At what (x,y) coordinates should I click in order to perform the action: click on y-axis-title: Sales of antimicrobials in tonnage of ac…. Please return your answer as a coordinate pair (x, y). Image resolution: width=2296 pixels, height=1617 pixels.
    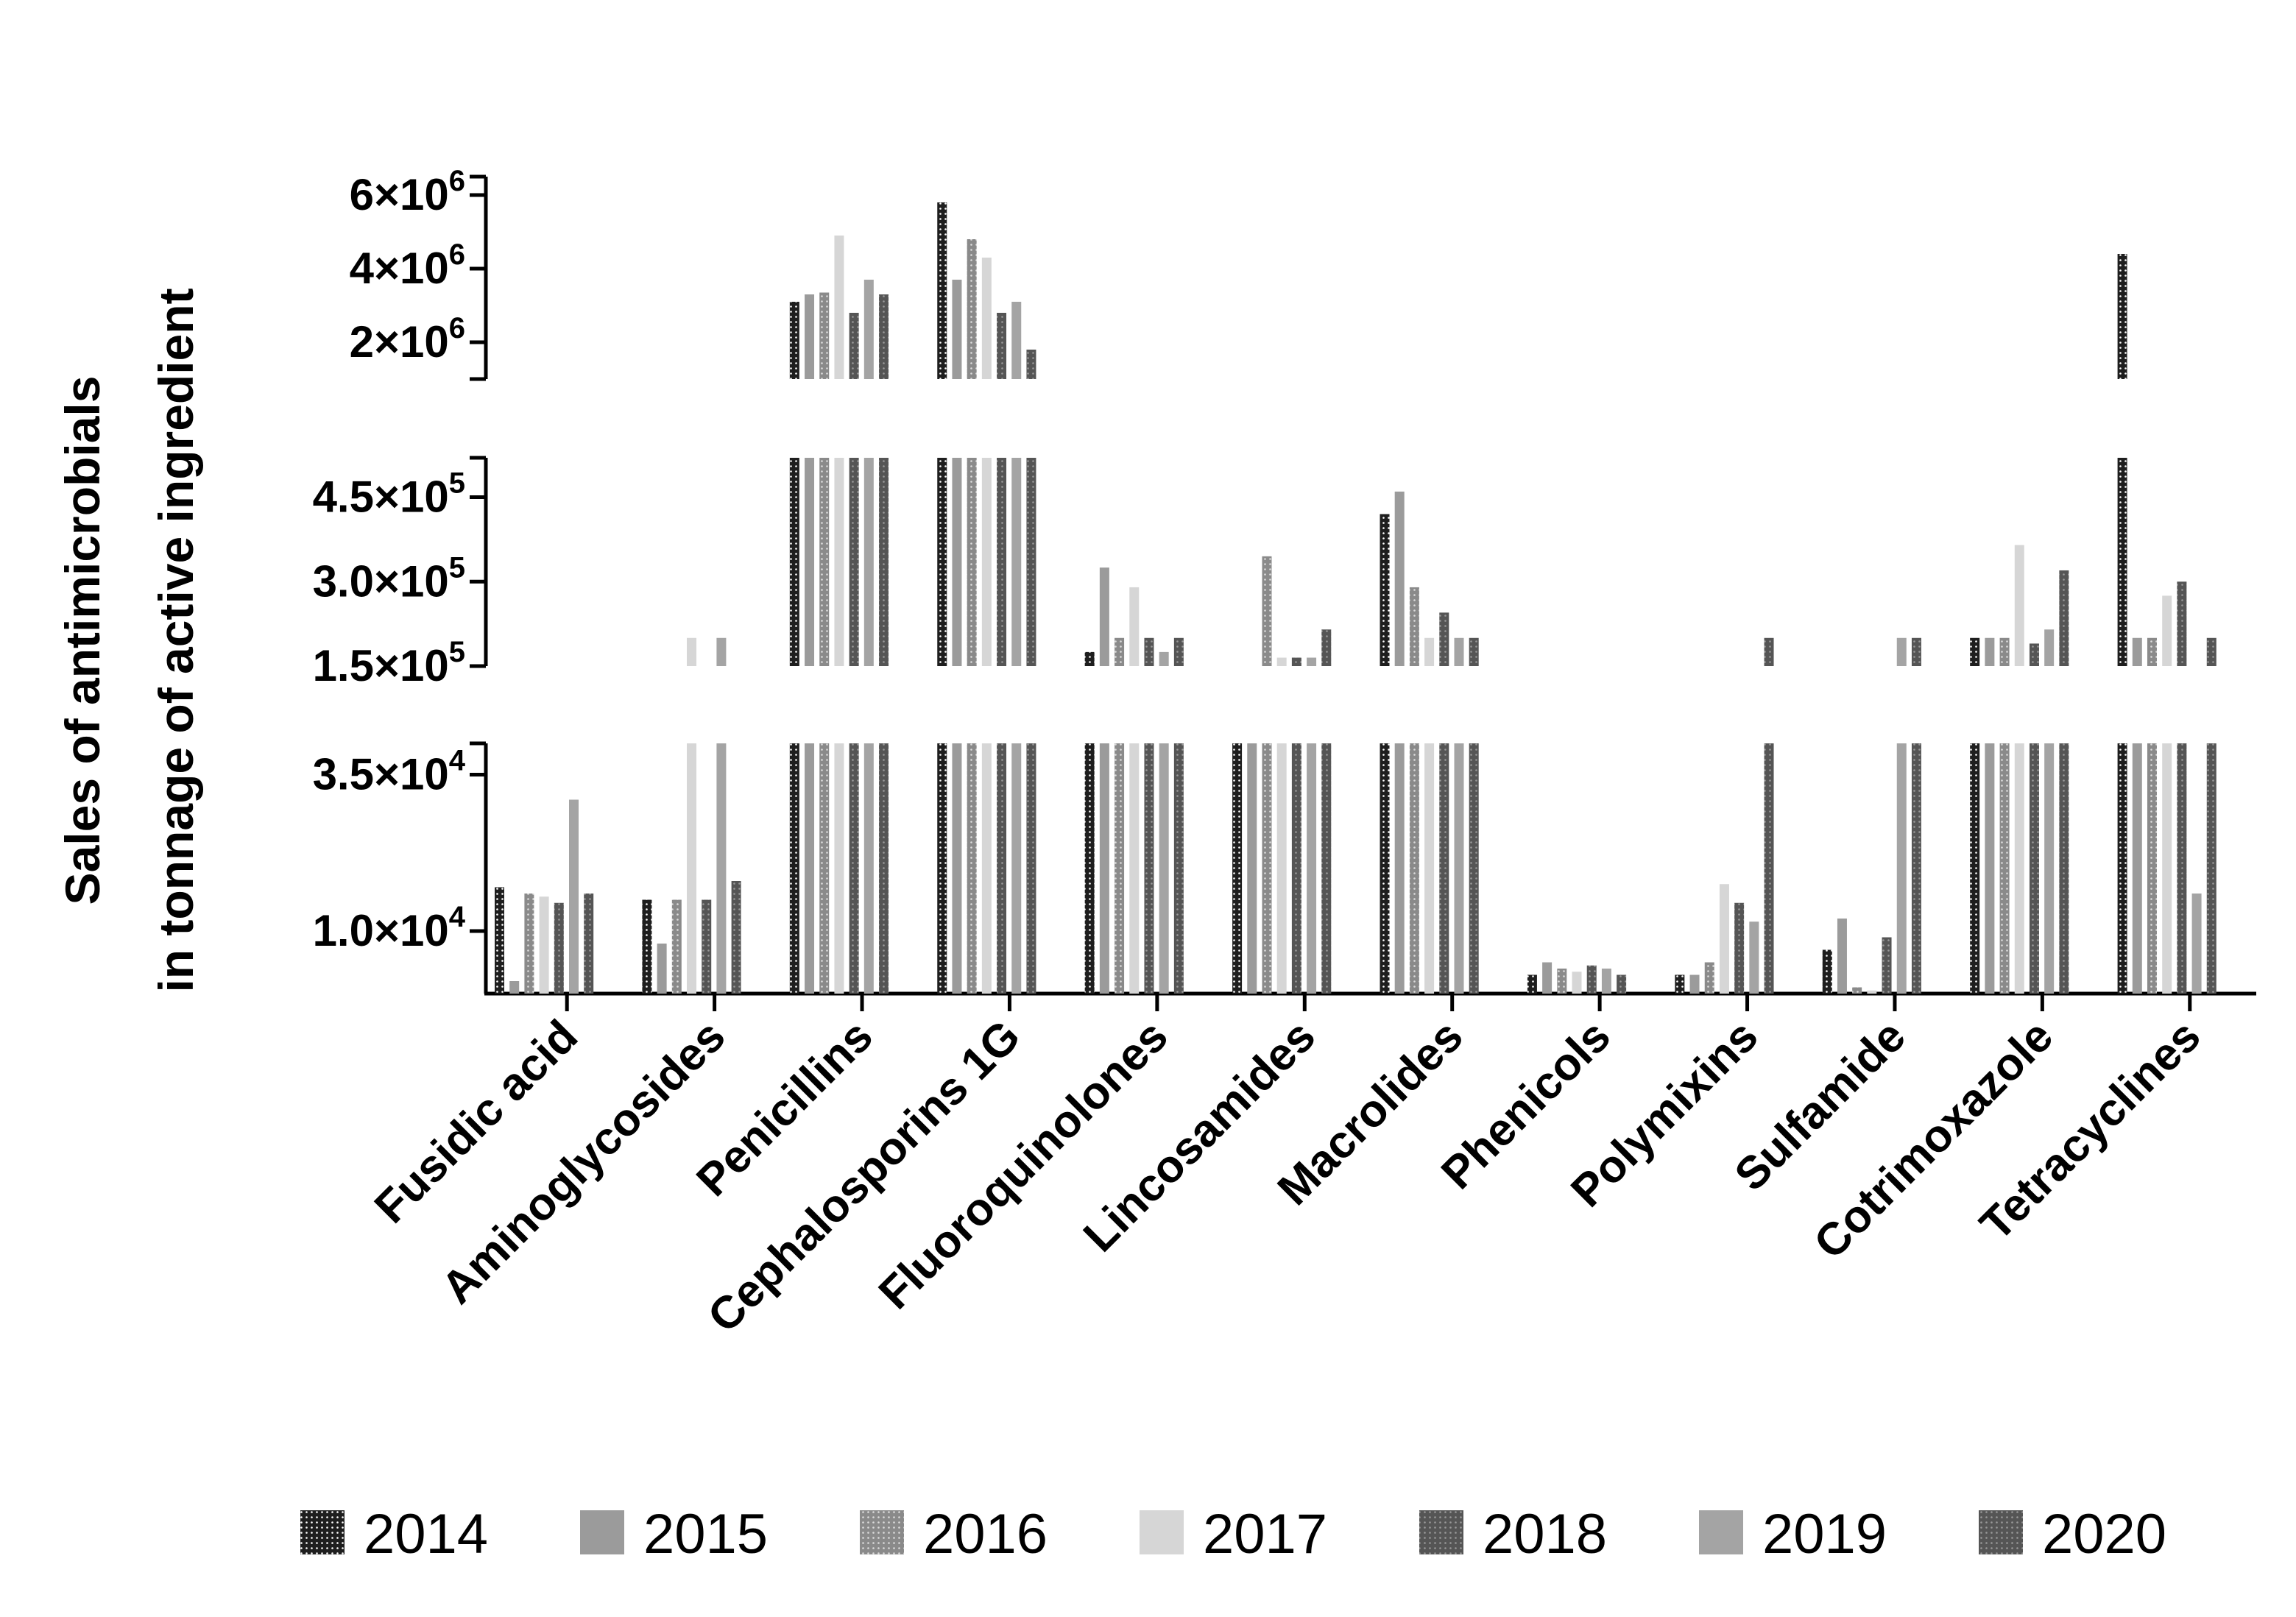
    Looking at the image, I should click on (129, 640).